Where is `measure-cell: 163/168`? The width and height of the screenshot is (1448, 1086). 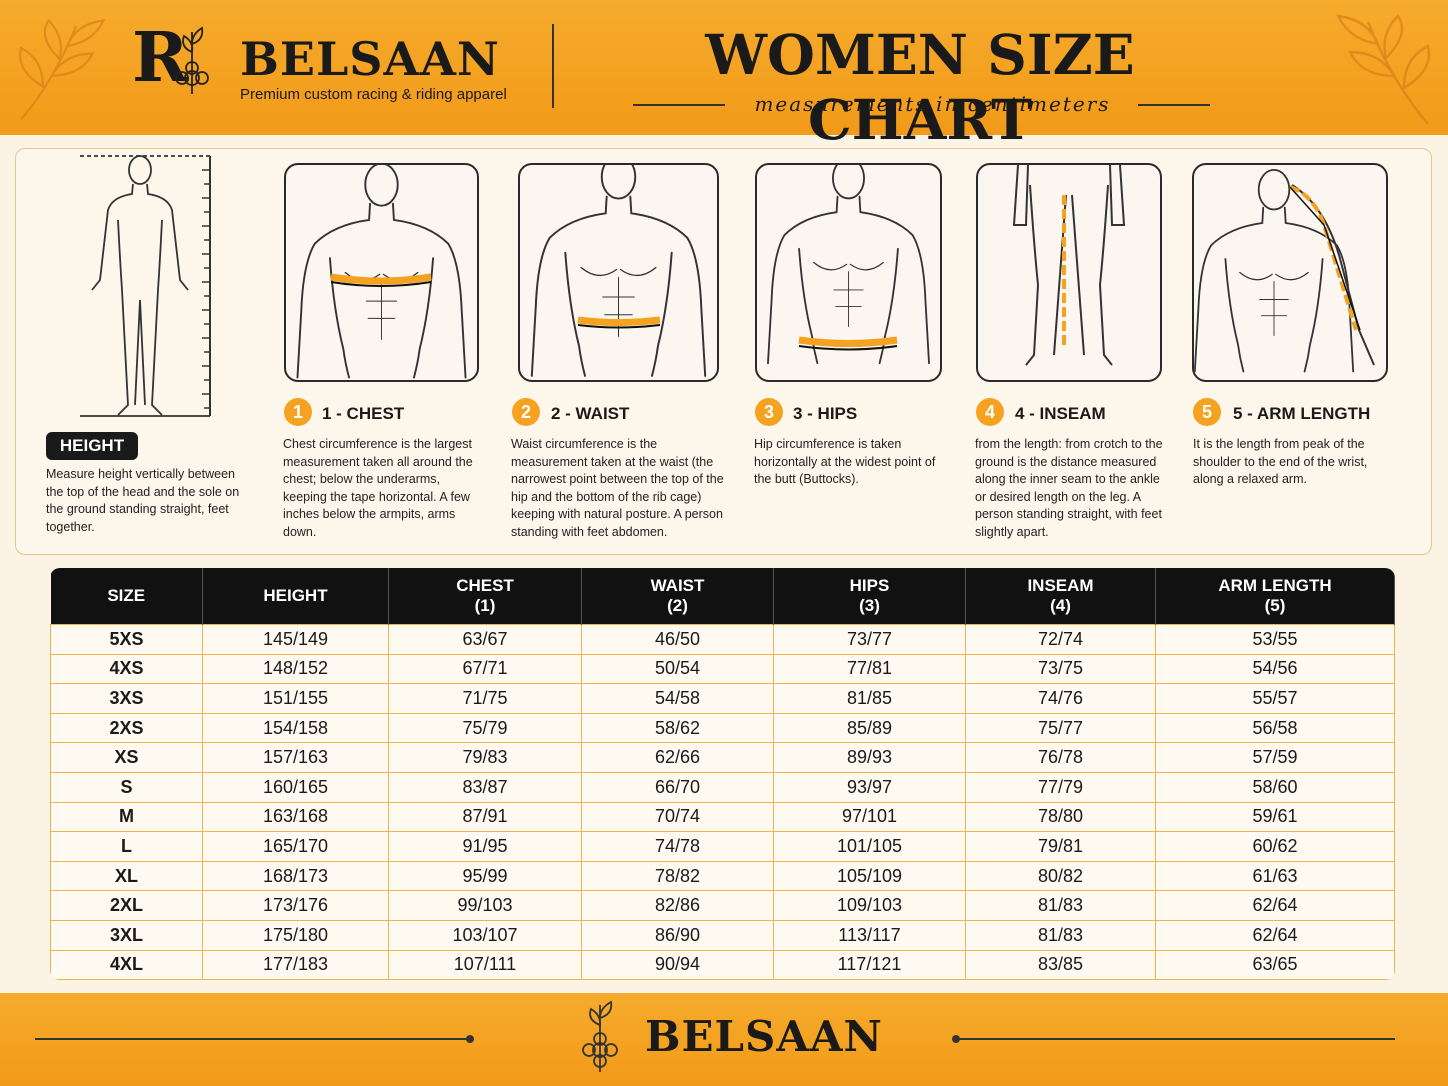
measure-cell: 163/168 is located at coordinates (295, 817).